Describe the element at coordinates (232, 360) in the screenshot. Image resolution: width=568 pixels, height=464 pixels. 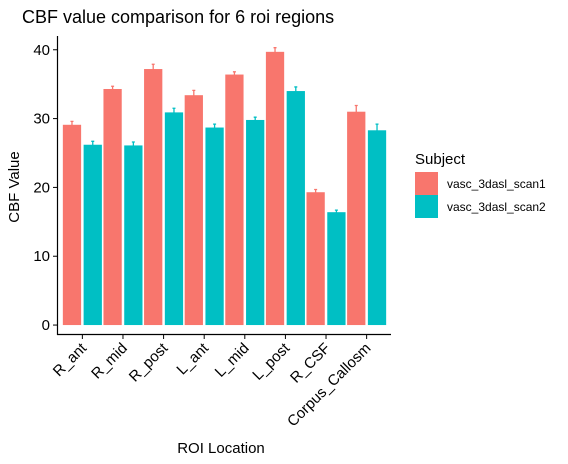
I see `x-tick-label: L_mid` at that location.